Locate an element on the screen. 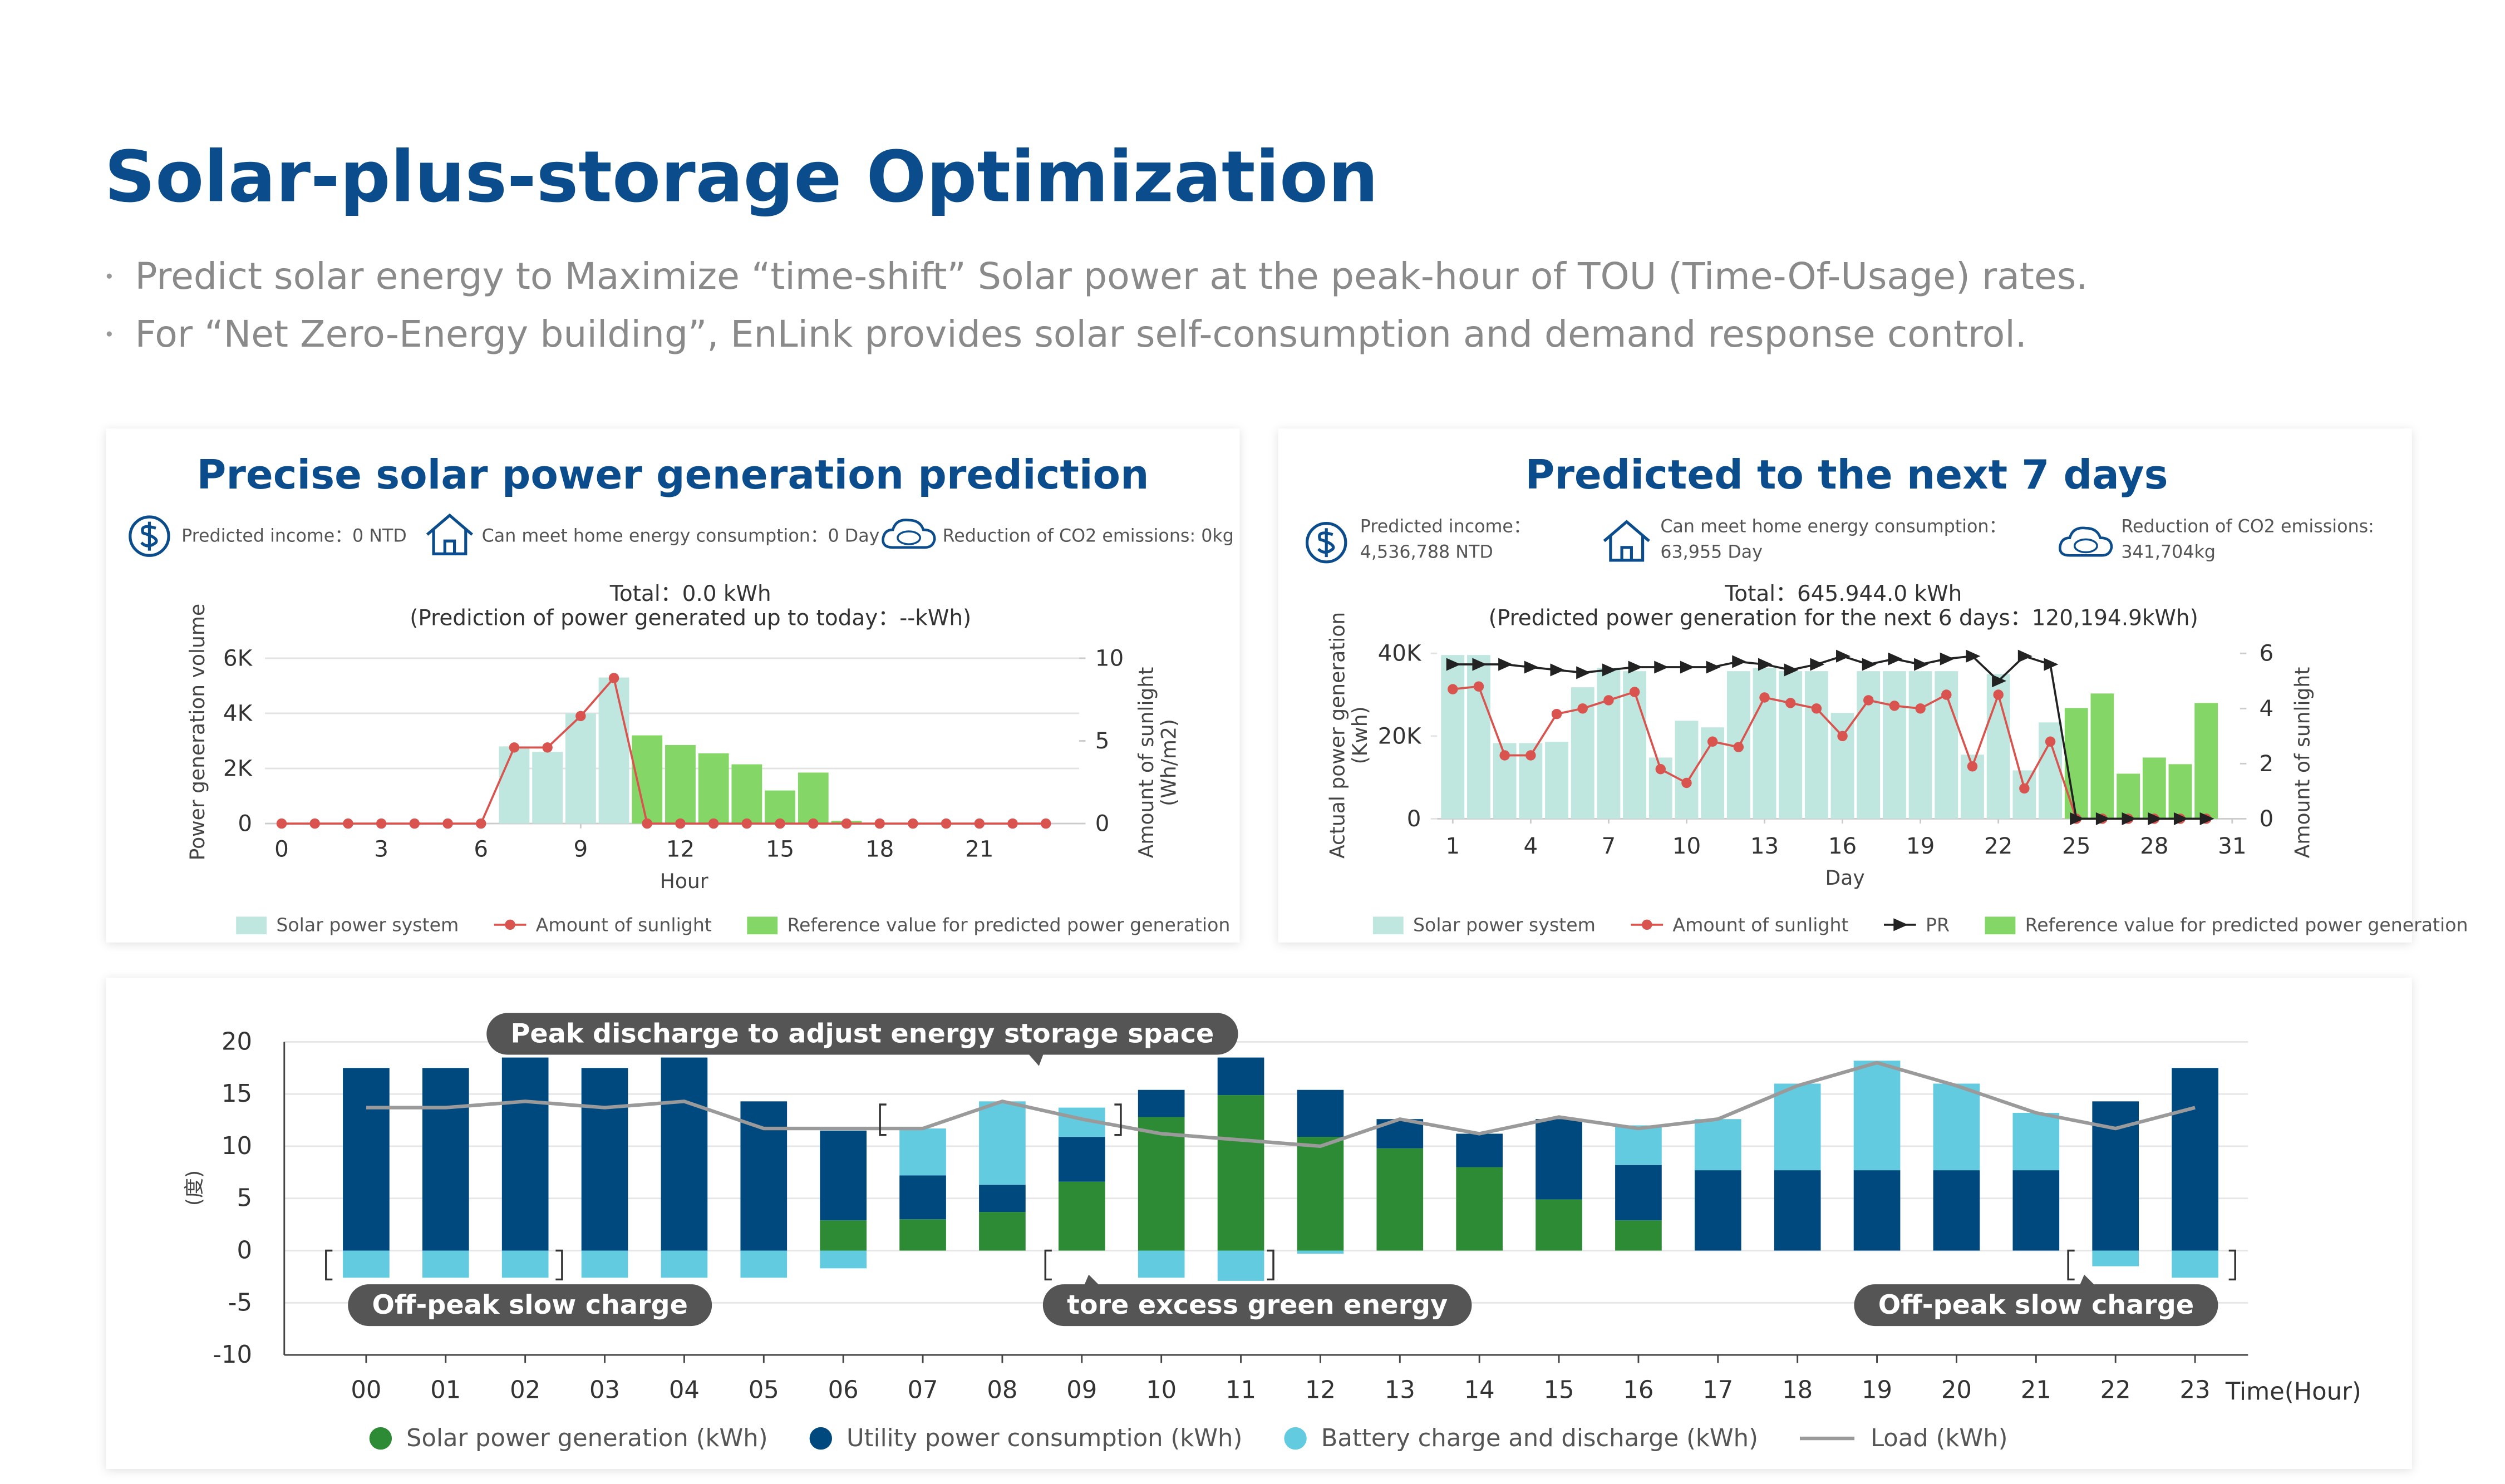  y2-tick-label: 0 is located at coordinates (2266, 819).